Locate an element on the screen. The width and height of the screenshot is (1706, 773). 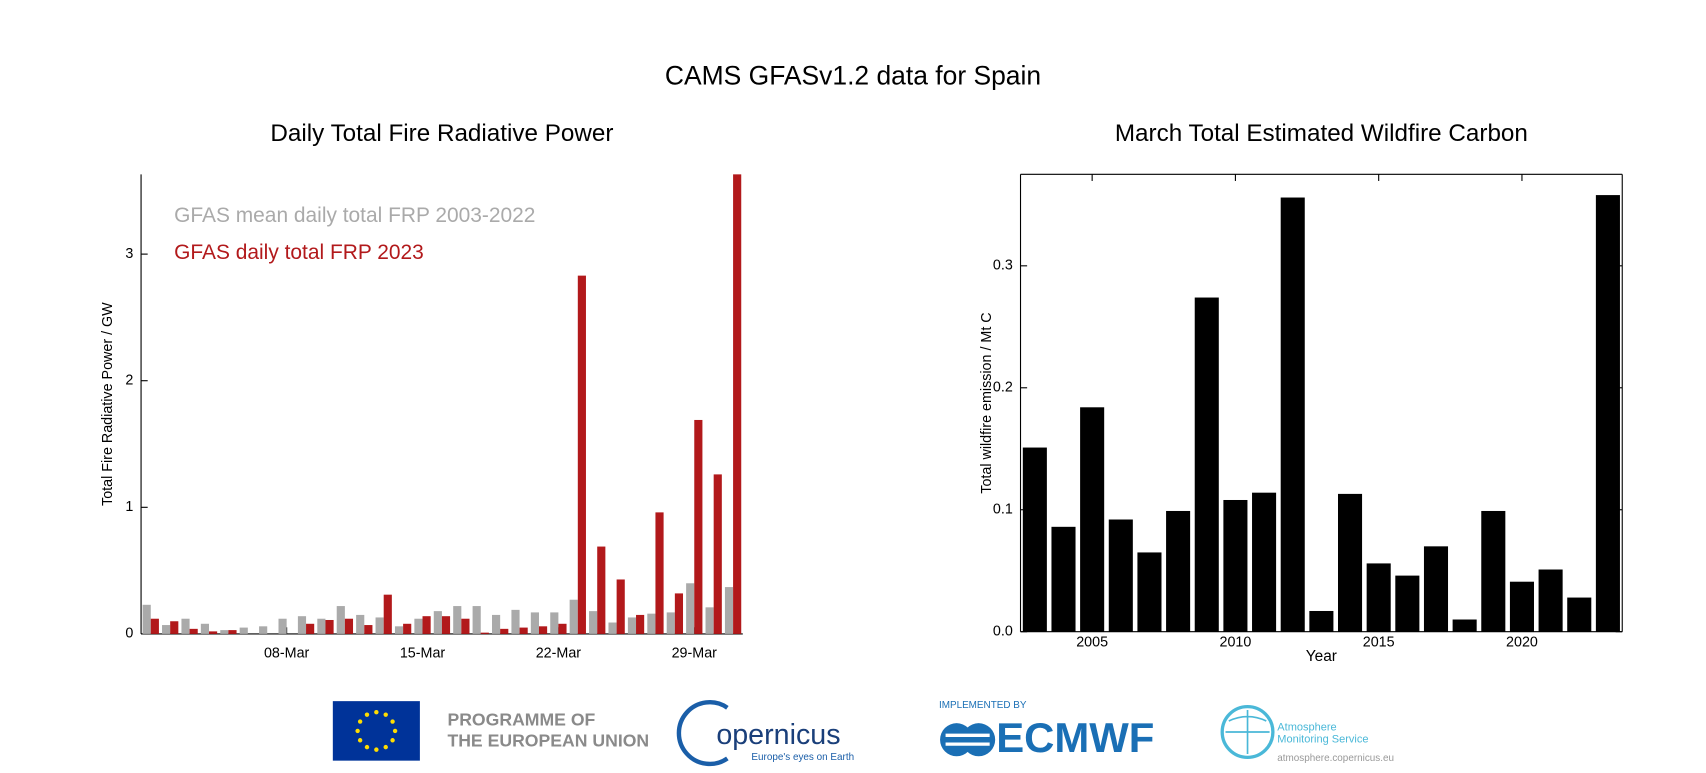
legend-label: GFAS mean daily total FRP 2003-2022 is located at coordinates (354, 215).